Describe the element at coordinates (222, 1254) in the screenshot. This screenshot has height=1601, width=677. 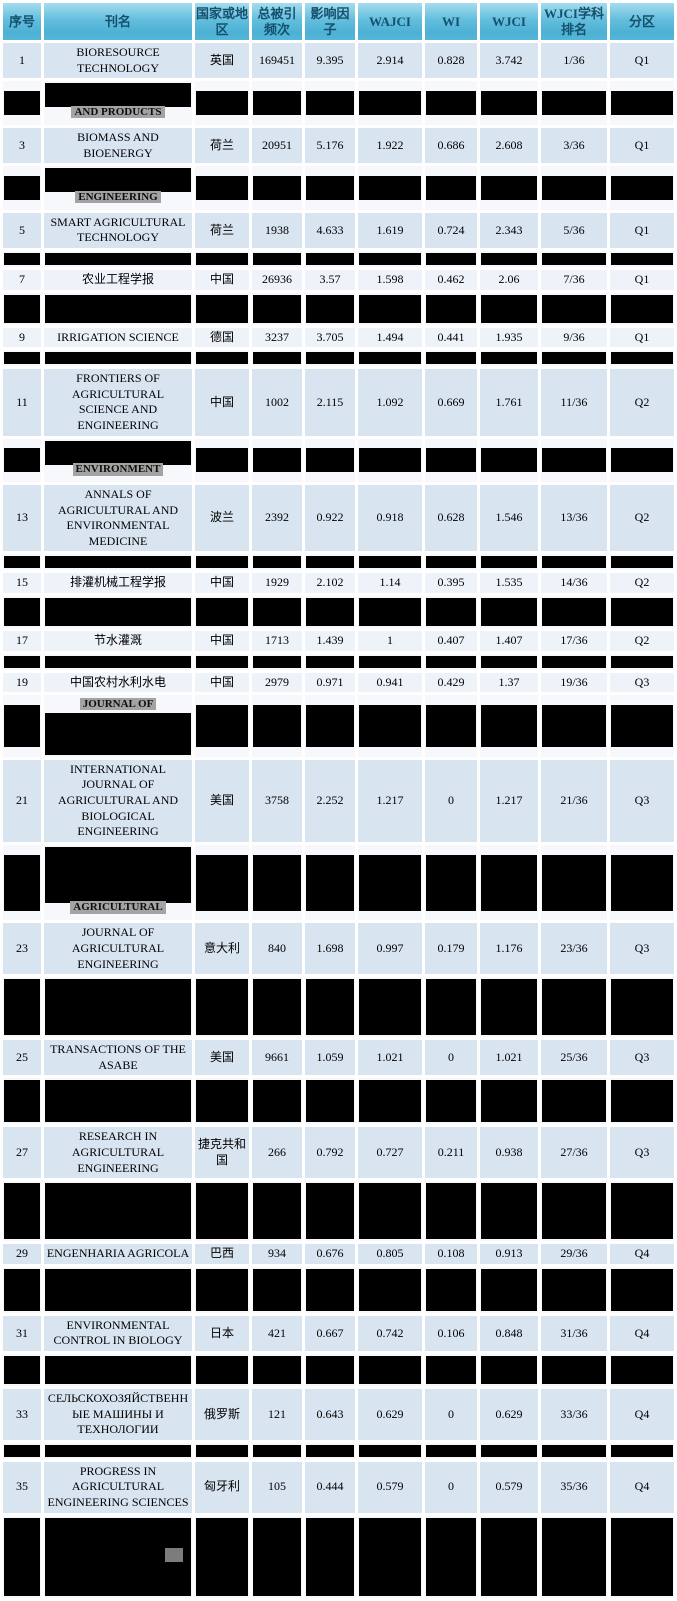
I see `cell-country: 巴西` at that location.